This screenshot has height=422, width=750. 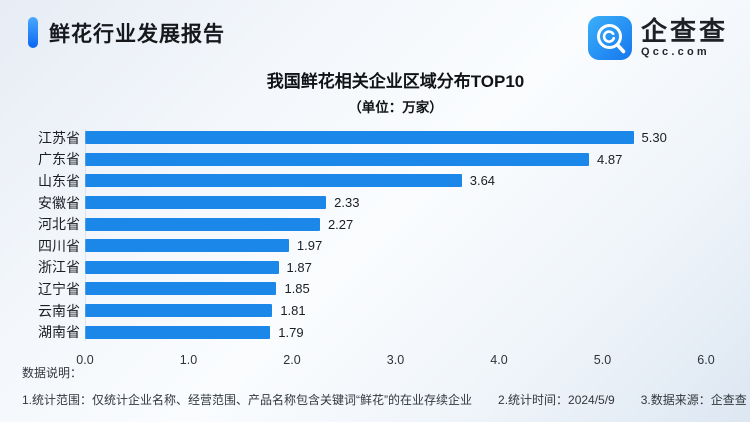 What do you see at coordinates (395, 332) in the screenshot?
I see `bar-track: 1.79` at bounding box center [395, 332].